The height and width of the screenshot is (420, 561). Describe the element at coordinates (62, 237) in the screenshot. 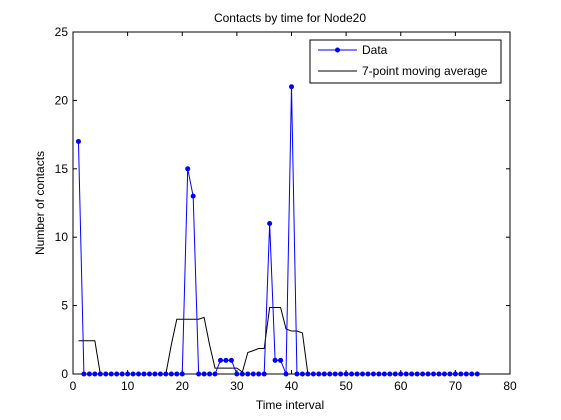

I see `y-tick-label: 10` at that location.